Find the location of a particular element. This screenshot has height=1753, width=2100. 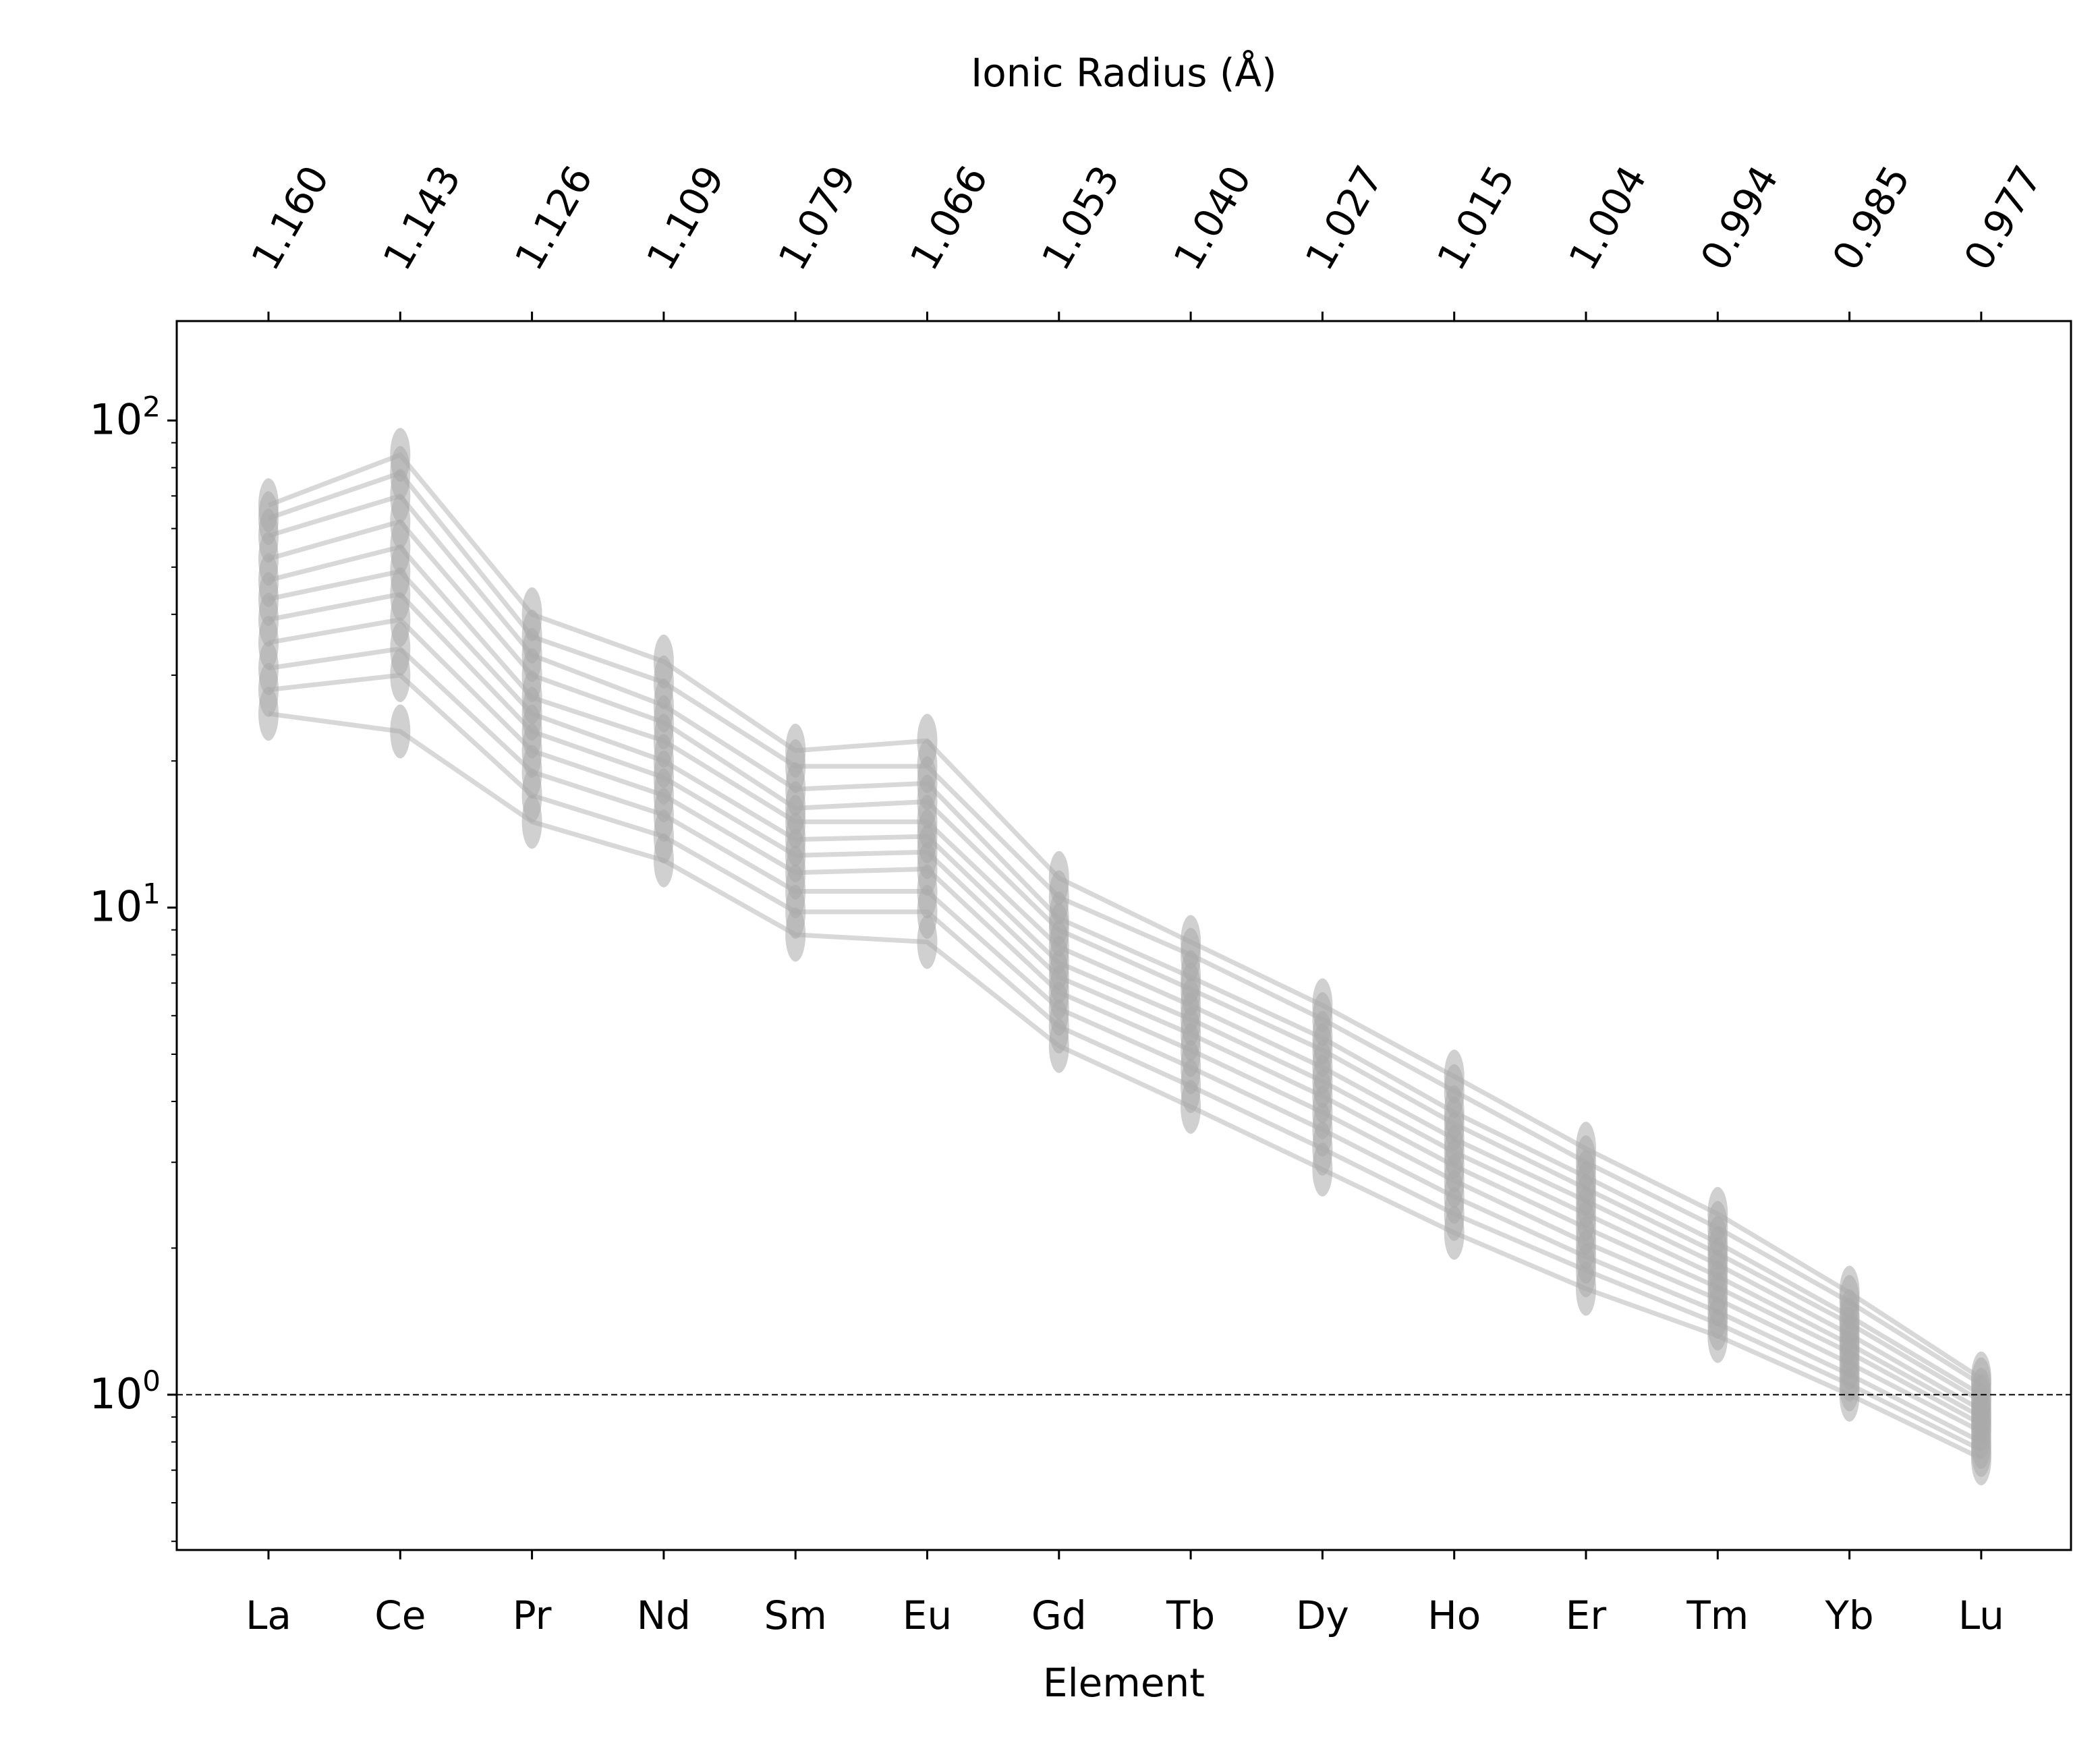

x-tick-label: La is located at coordinates (268, 1615).